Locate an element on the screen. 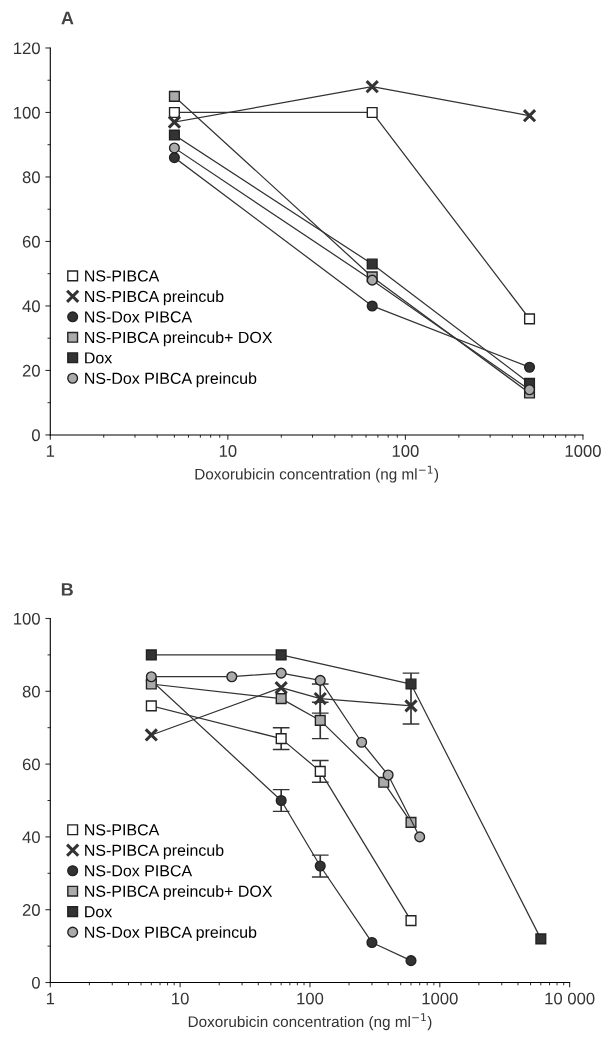  x-tick-label: 10 000 is located at coordinates (570, 998).